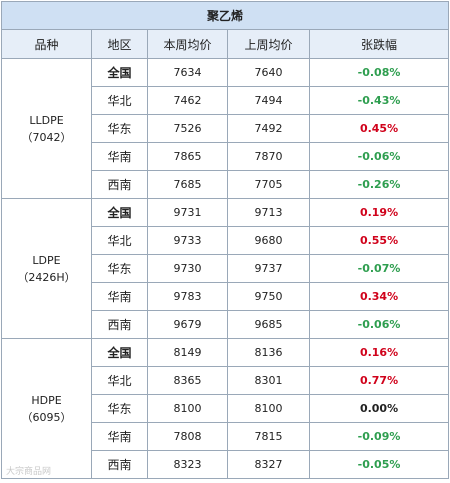 The height and width of the screenshot is (483, 450). I want to click on last-week-price: 7815, so click(268, 436).